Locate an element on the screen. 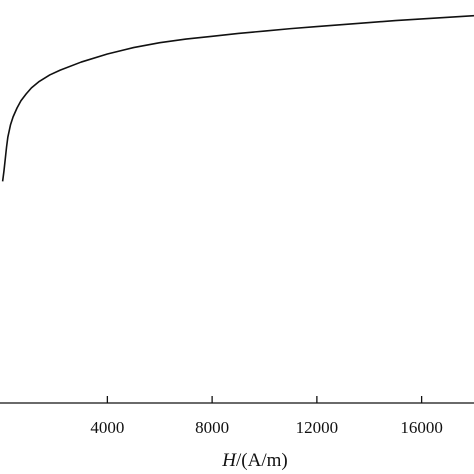 This screenshot has width=474, height=474. x-axis-label-symbol: H is located at coordinates (229, 460).